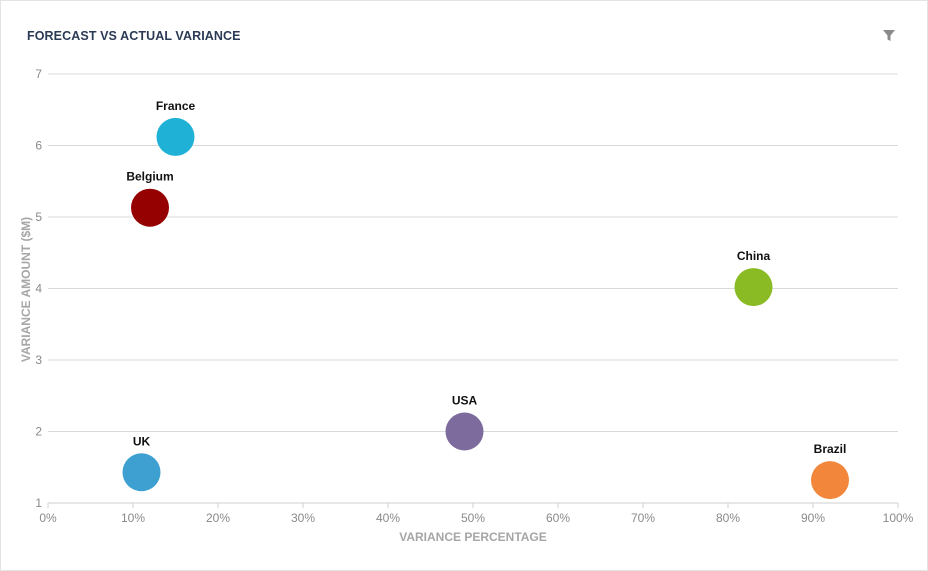  Describe the element at coordinates (473, 518) in the screenshot. I see `x-tick-label: 50%` at that location.